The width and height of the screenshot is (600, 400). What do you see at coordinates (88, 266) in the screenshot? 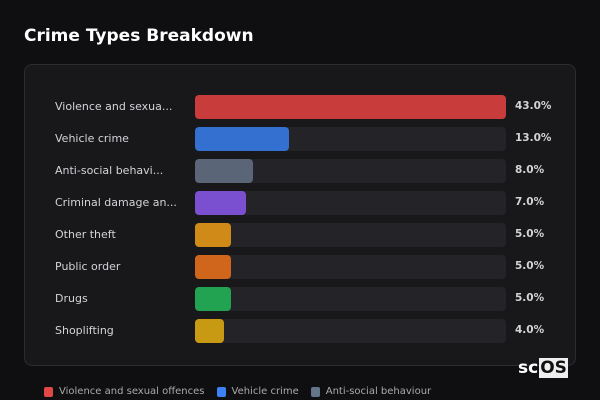
I see `category-label: Public order` at bounding box center [88, 266].